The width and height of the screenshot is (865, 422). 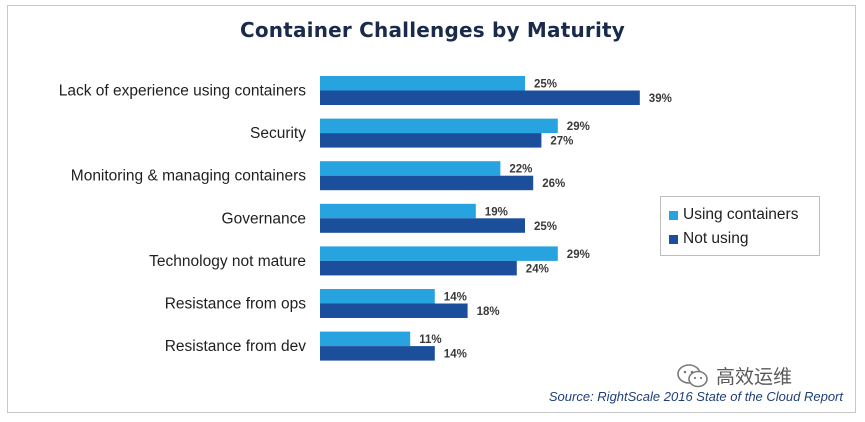 What do you see at coordinates (553, 184) in the screenshot?
I see `data-label: 26%` at bounding box center [553, 184].